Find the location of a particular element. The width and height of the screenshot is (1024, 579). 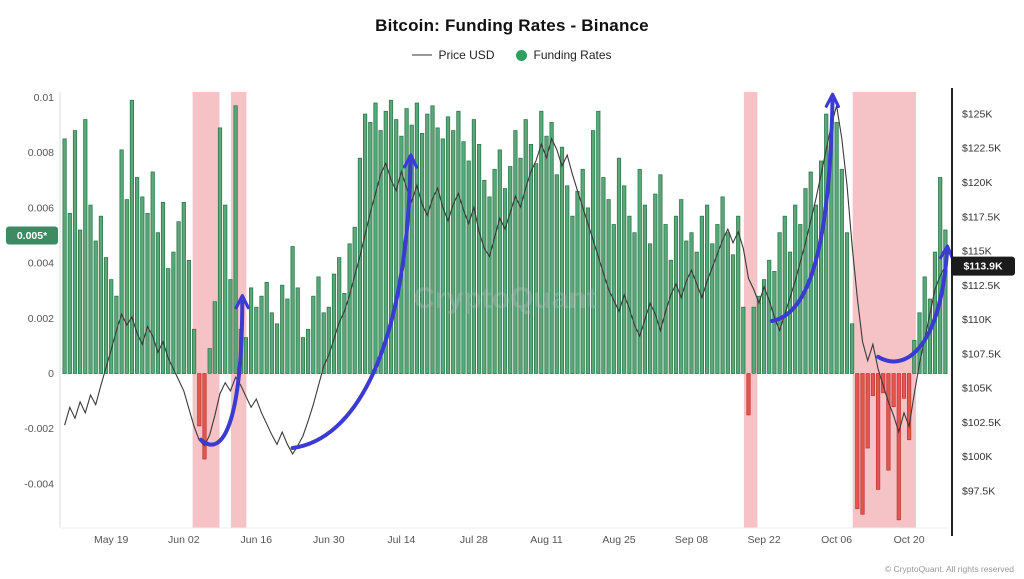

x-axis-tick: May 19 is located at coordinates (111, 540).